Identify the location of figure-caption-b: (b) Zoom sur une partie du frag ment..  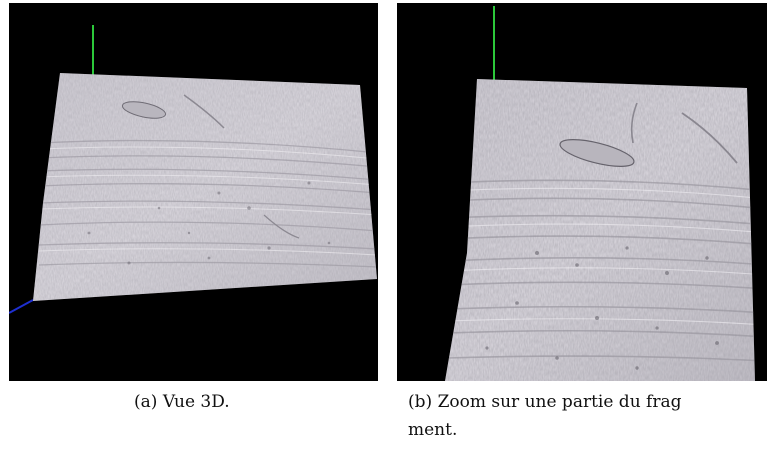
(587, 416).